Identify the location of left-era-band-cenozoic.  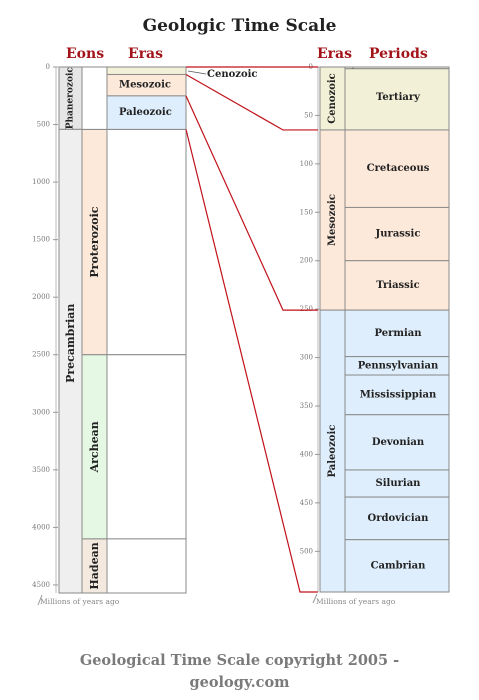
(146, 70).